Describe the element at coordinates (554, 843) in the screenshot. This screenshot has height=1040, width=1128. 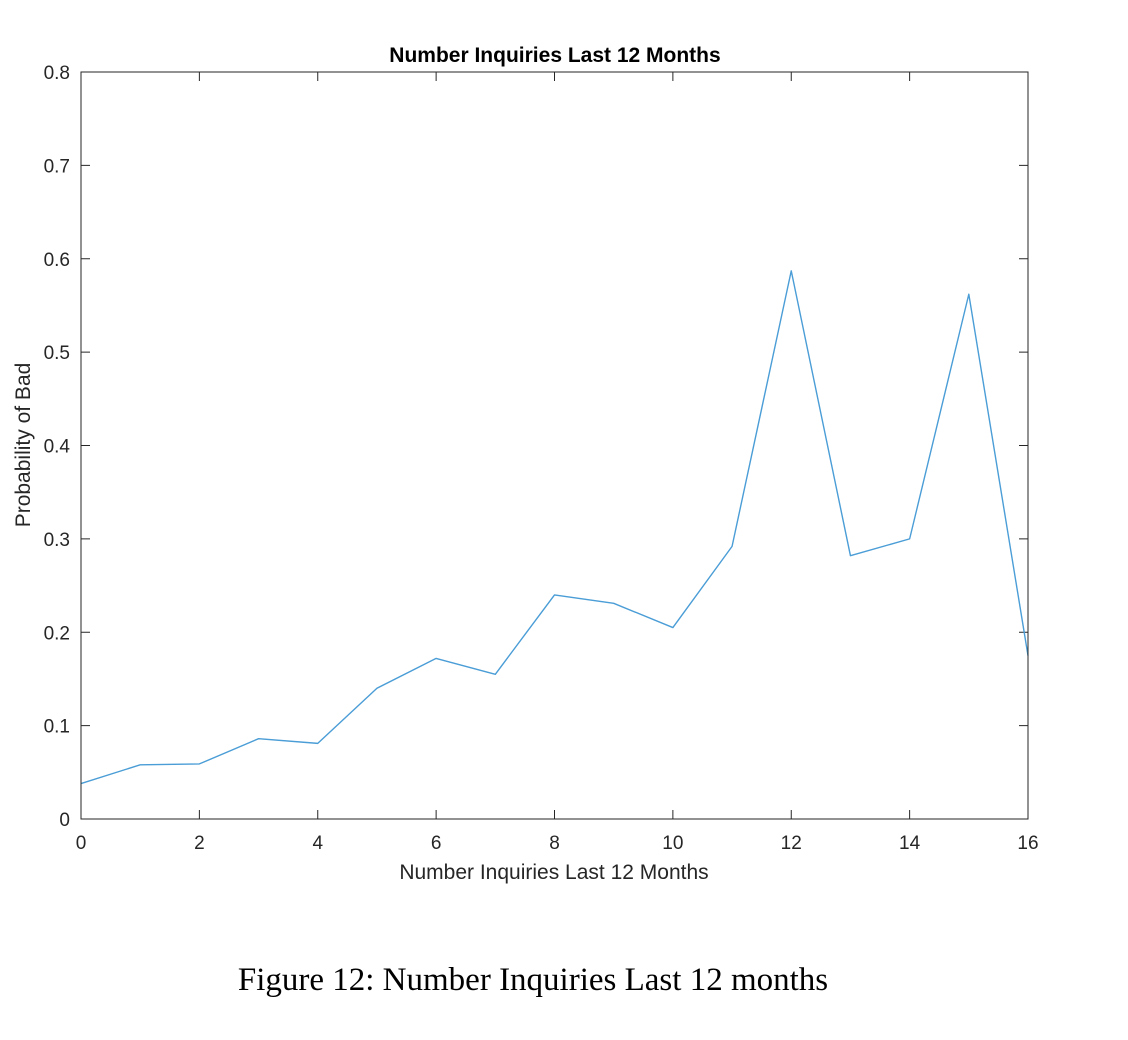
I see `x-tick-label: 8` at that location.